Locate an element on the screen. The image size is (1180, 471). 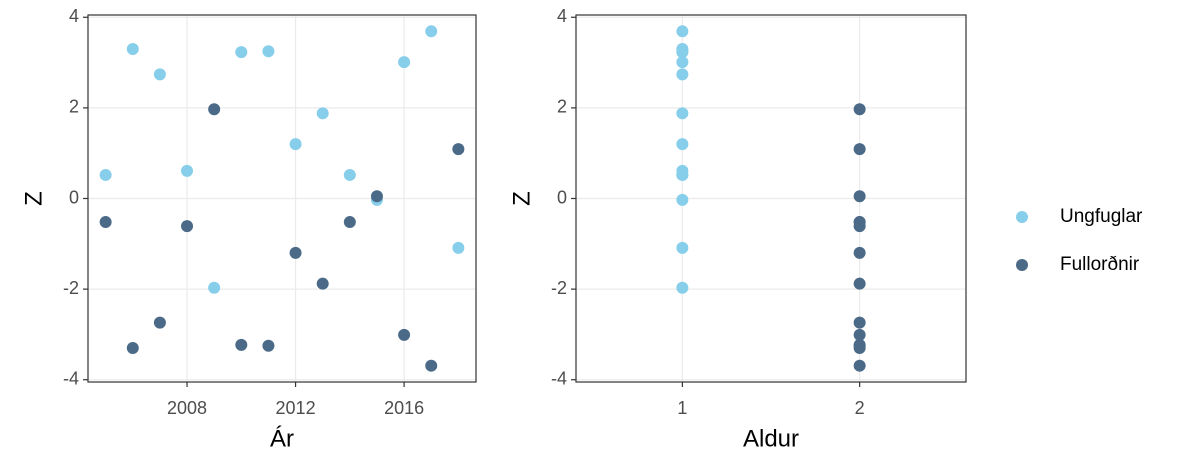
legend-label: Ungfuglar is located at coordinates (1101, 216).